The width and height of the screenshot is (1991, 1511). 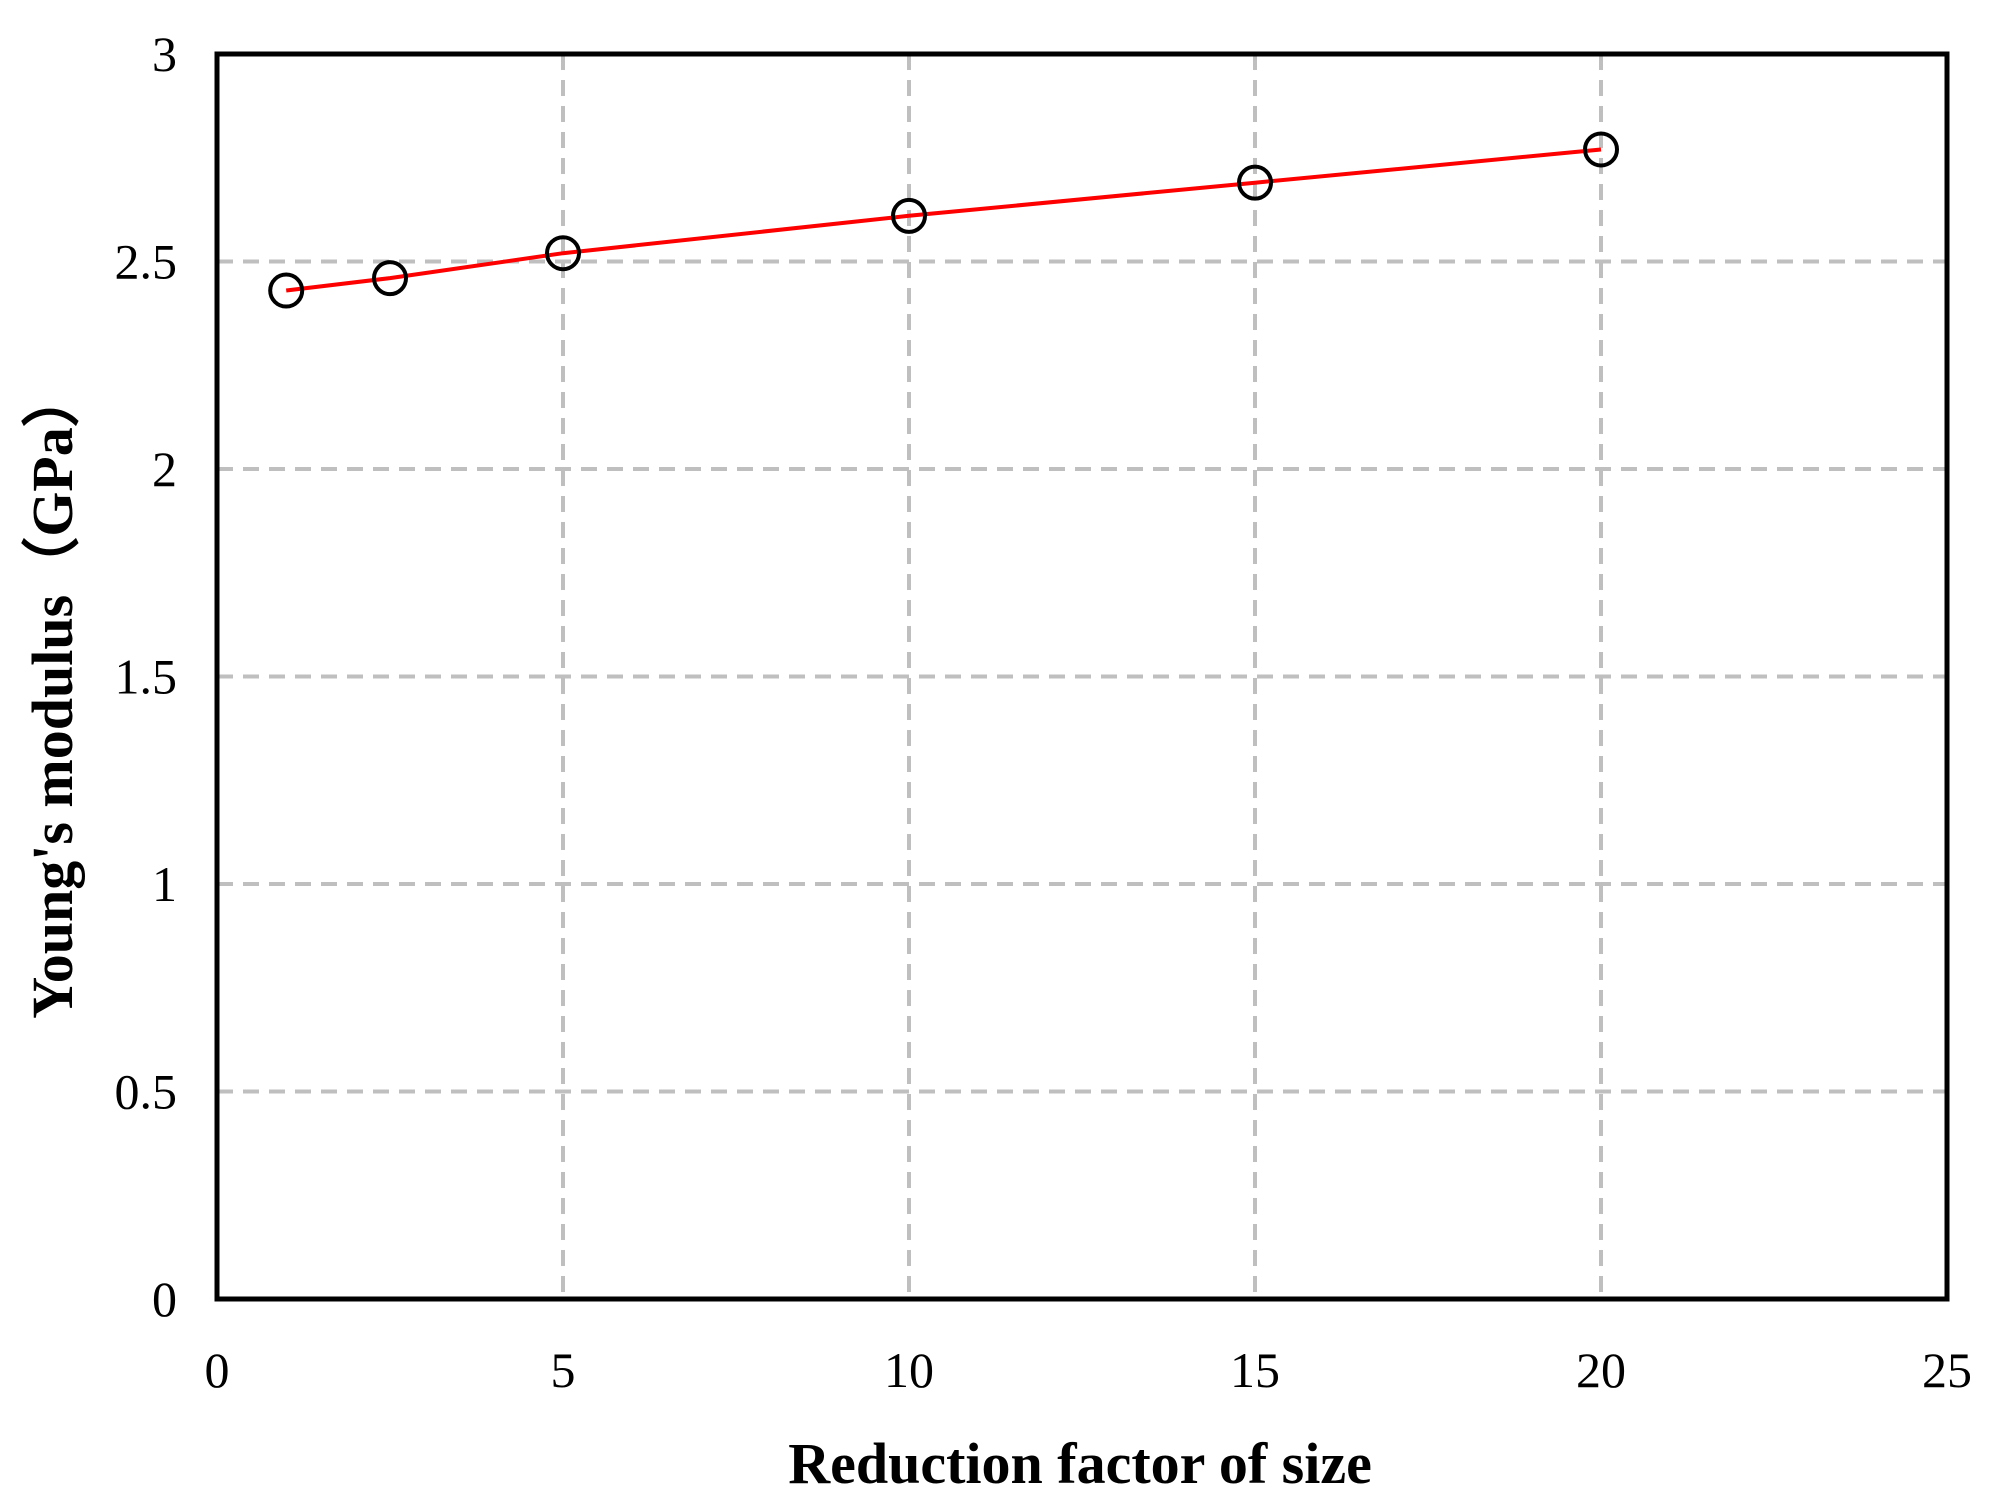 What do you see at coordinates (164, 54) in the screenshot?
I see `y-tick-label: 3` at bounding box center [164, 54].